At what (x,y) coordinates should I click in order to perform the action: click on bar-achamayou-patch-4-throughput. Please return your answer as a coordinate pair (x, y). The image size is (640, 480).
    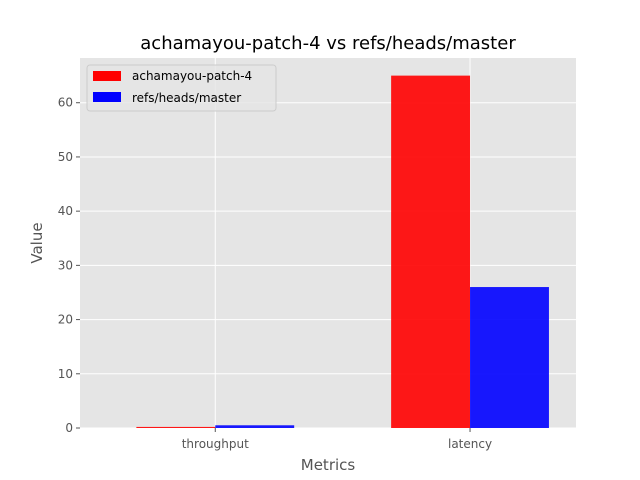
    Looking at the image, I should click on (176, 427).